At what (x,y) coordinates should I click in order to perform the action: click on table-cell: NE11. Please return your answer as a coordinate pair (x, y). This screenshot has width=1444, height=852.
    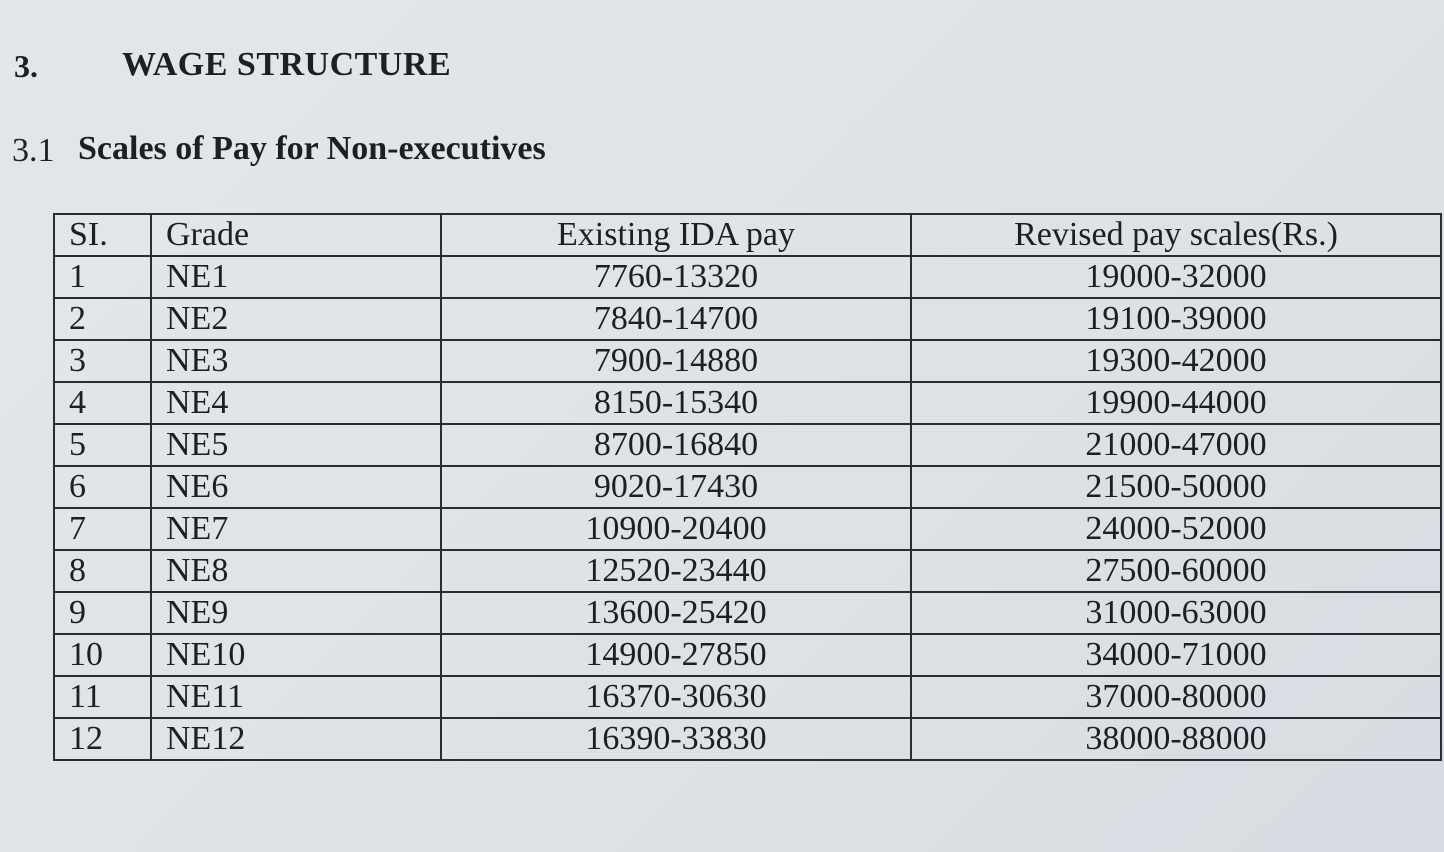
    Looking at the image, I should click on (296, 697).